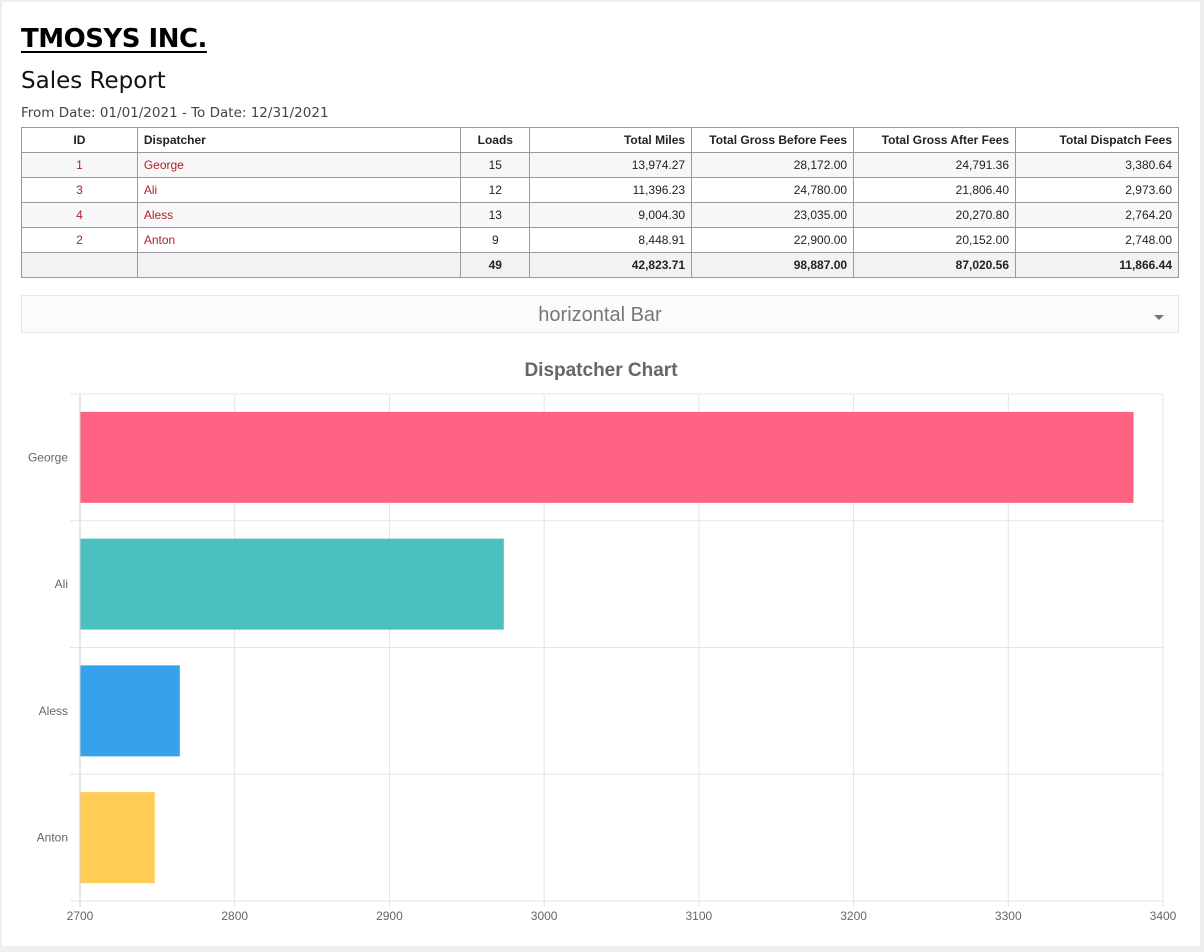 Image resolution: width=1204 pixels, height=952 pixels. What do you see at coordinates (495, 240) in the screenshot?
I see `cell-loads: 9` at bounding box center [495, 240].